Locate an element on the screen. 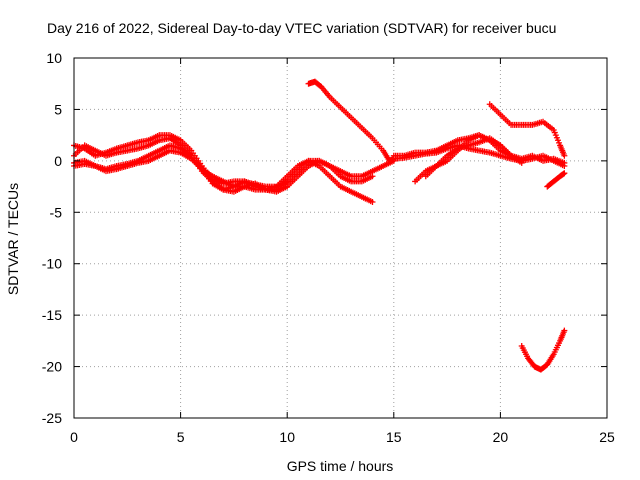 The image size is (640, 480). y-tick-label: -15 is located at coordinates (52, 315).